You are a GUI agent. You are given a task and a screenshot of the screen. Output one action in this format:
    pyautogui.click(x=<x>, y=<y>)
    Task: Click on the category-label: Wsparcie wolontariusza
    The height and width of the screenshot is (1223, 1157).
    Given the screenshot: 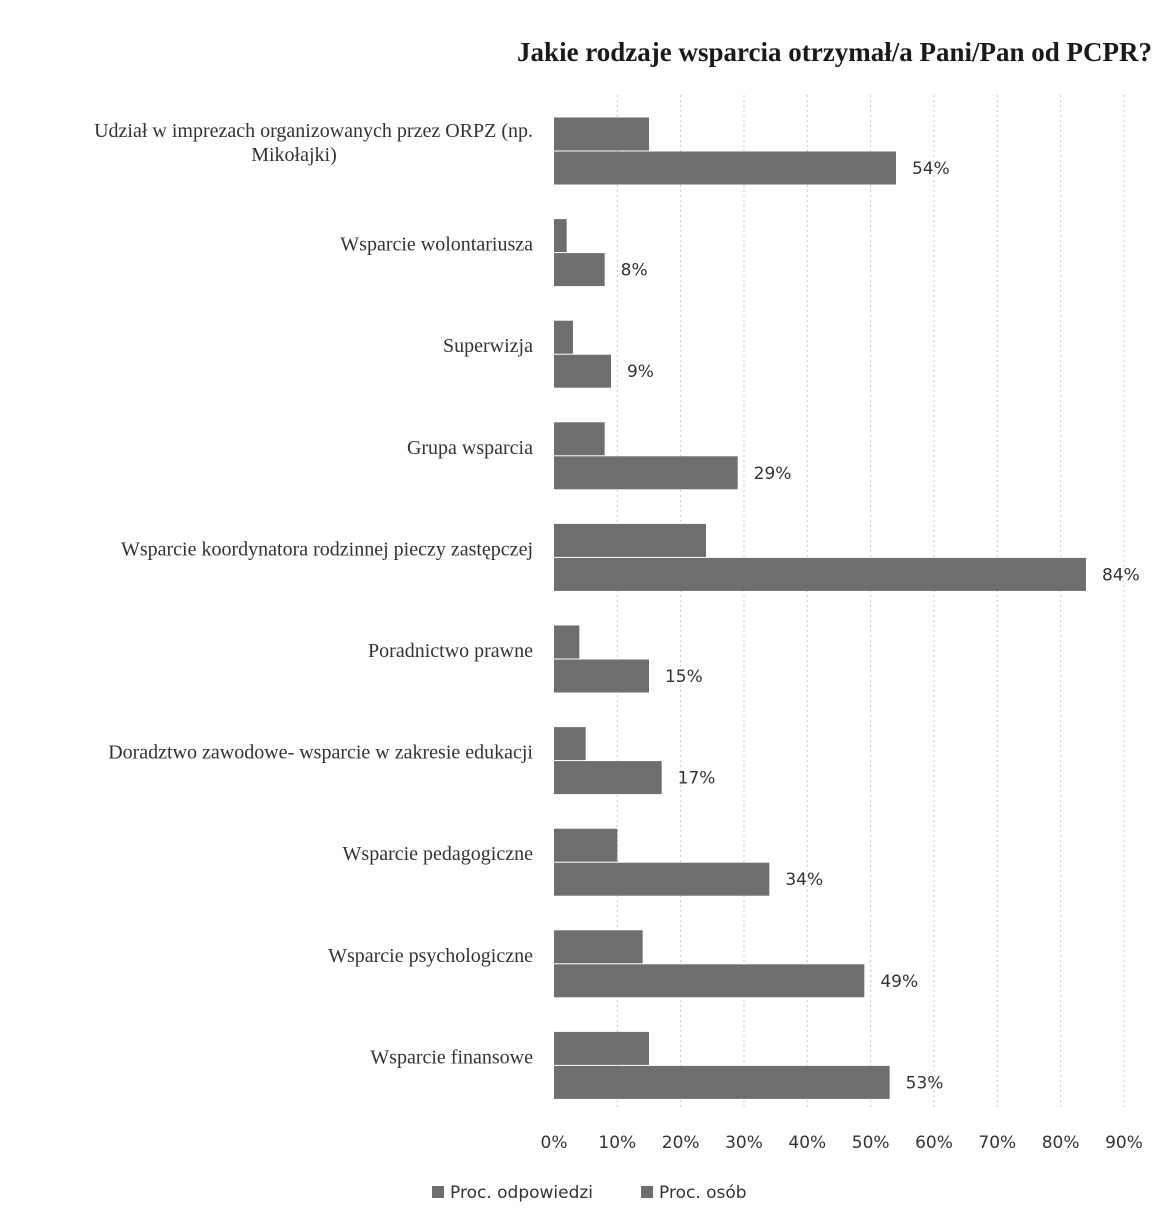 What is the action you would take?
    pyautogui.click(x=436, y=245)
    